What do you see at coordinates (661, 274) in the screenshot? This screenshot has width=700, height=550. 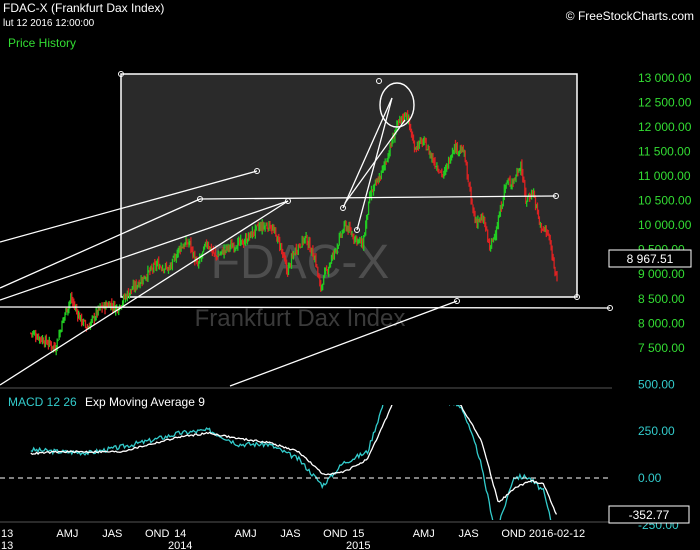 I see `price-tick-label: 9 000.00` at bounding box center [661, 274].